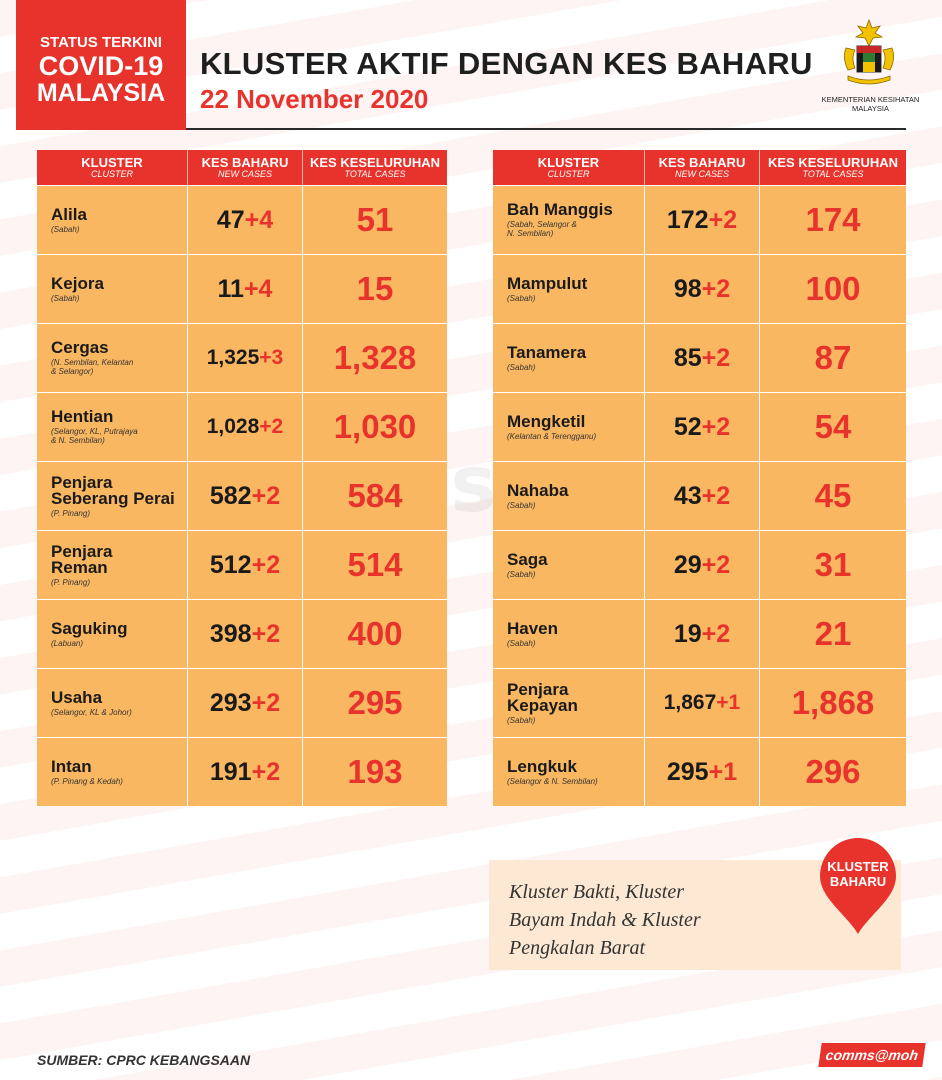 The width and height of the screenshot is (942, 1080). Describe the element at coordinates (92, 367) in the screenshot. I see `cluster-location: (N. Sembilan, Kelantan & Selangor)` at that location.